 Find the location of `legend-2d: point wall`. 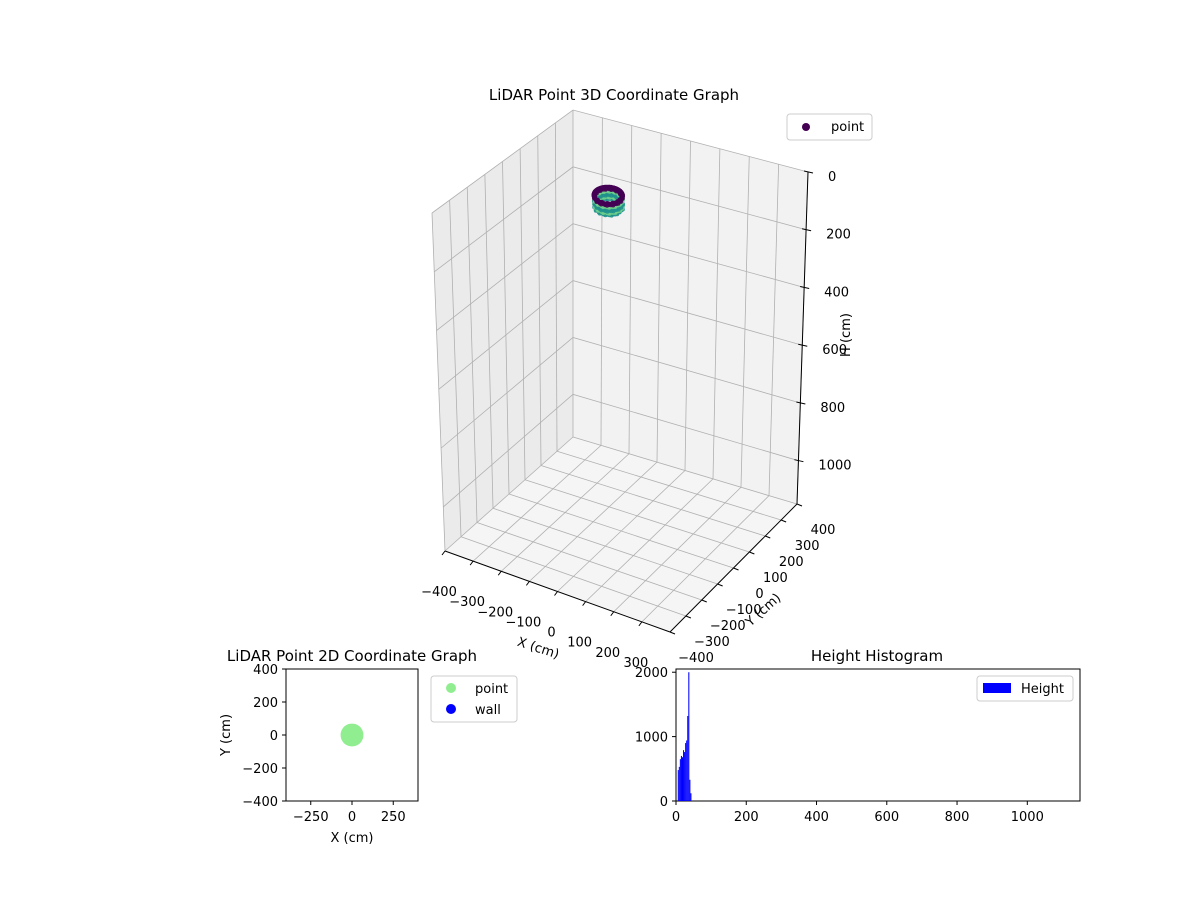

legend-2d: point wall is located at coordinates (474, 699).